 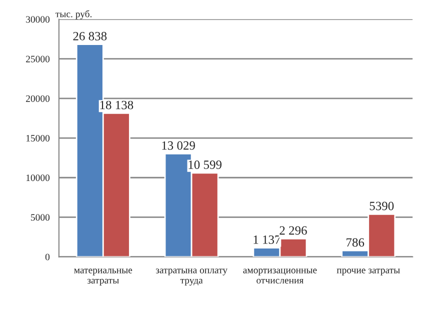 What do you see at coordinates (38, 98) in the screenshot?
I see `y-tick-label: 20000` at bounding box center [38, 98].